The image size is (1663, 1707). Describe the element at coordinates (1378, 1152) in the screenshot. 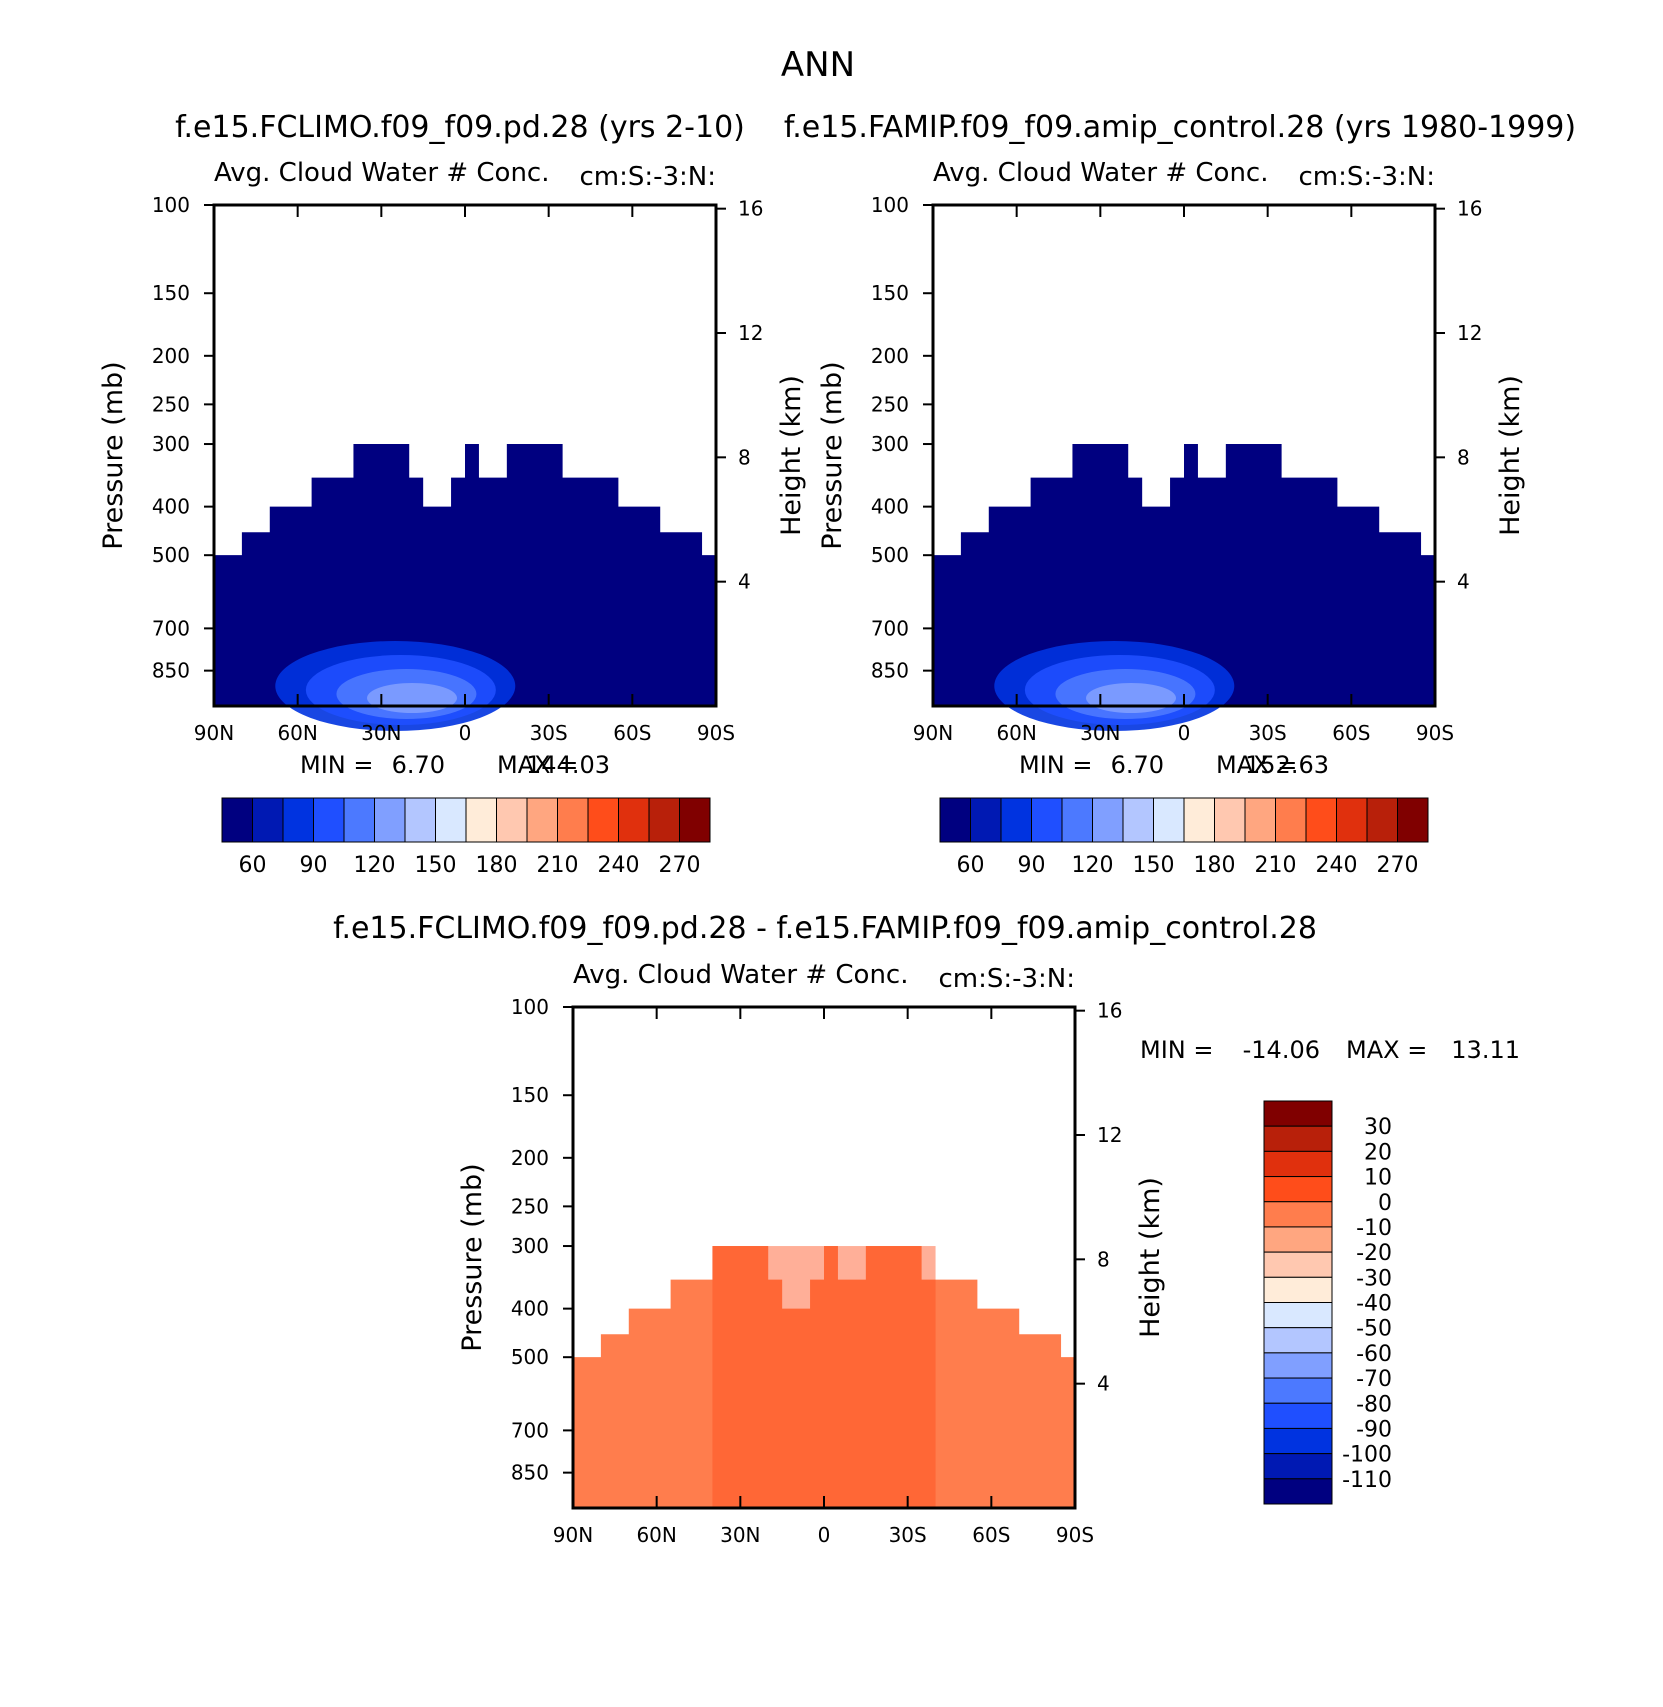

I see `colorbar-label: 20` at that location.